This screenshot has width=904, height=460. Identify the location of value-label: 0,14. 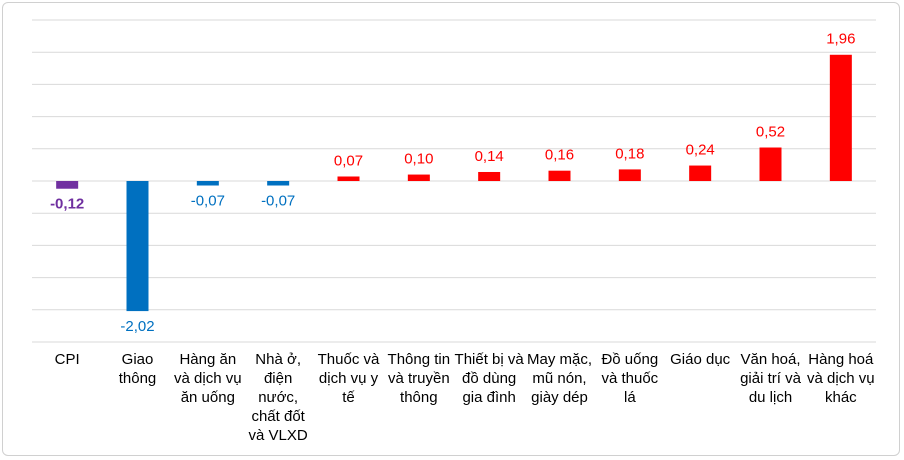
(489, 156).